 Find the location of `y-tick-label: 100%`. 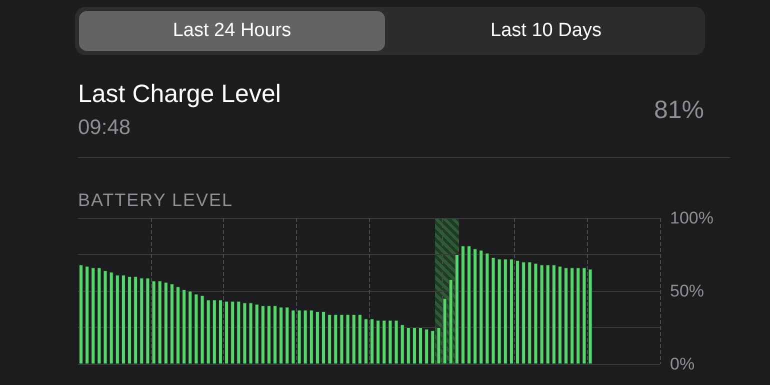

y-tick-label: 100% is located at coordinates (692, 218).